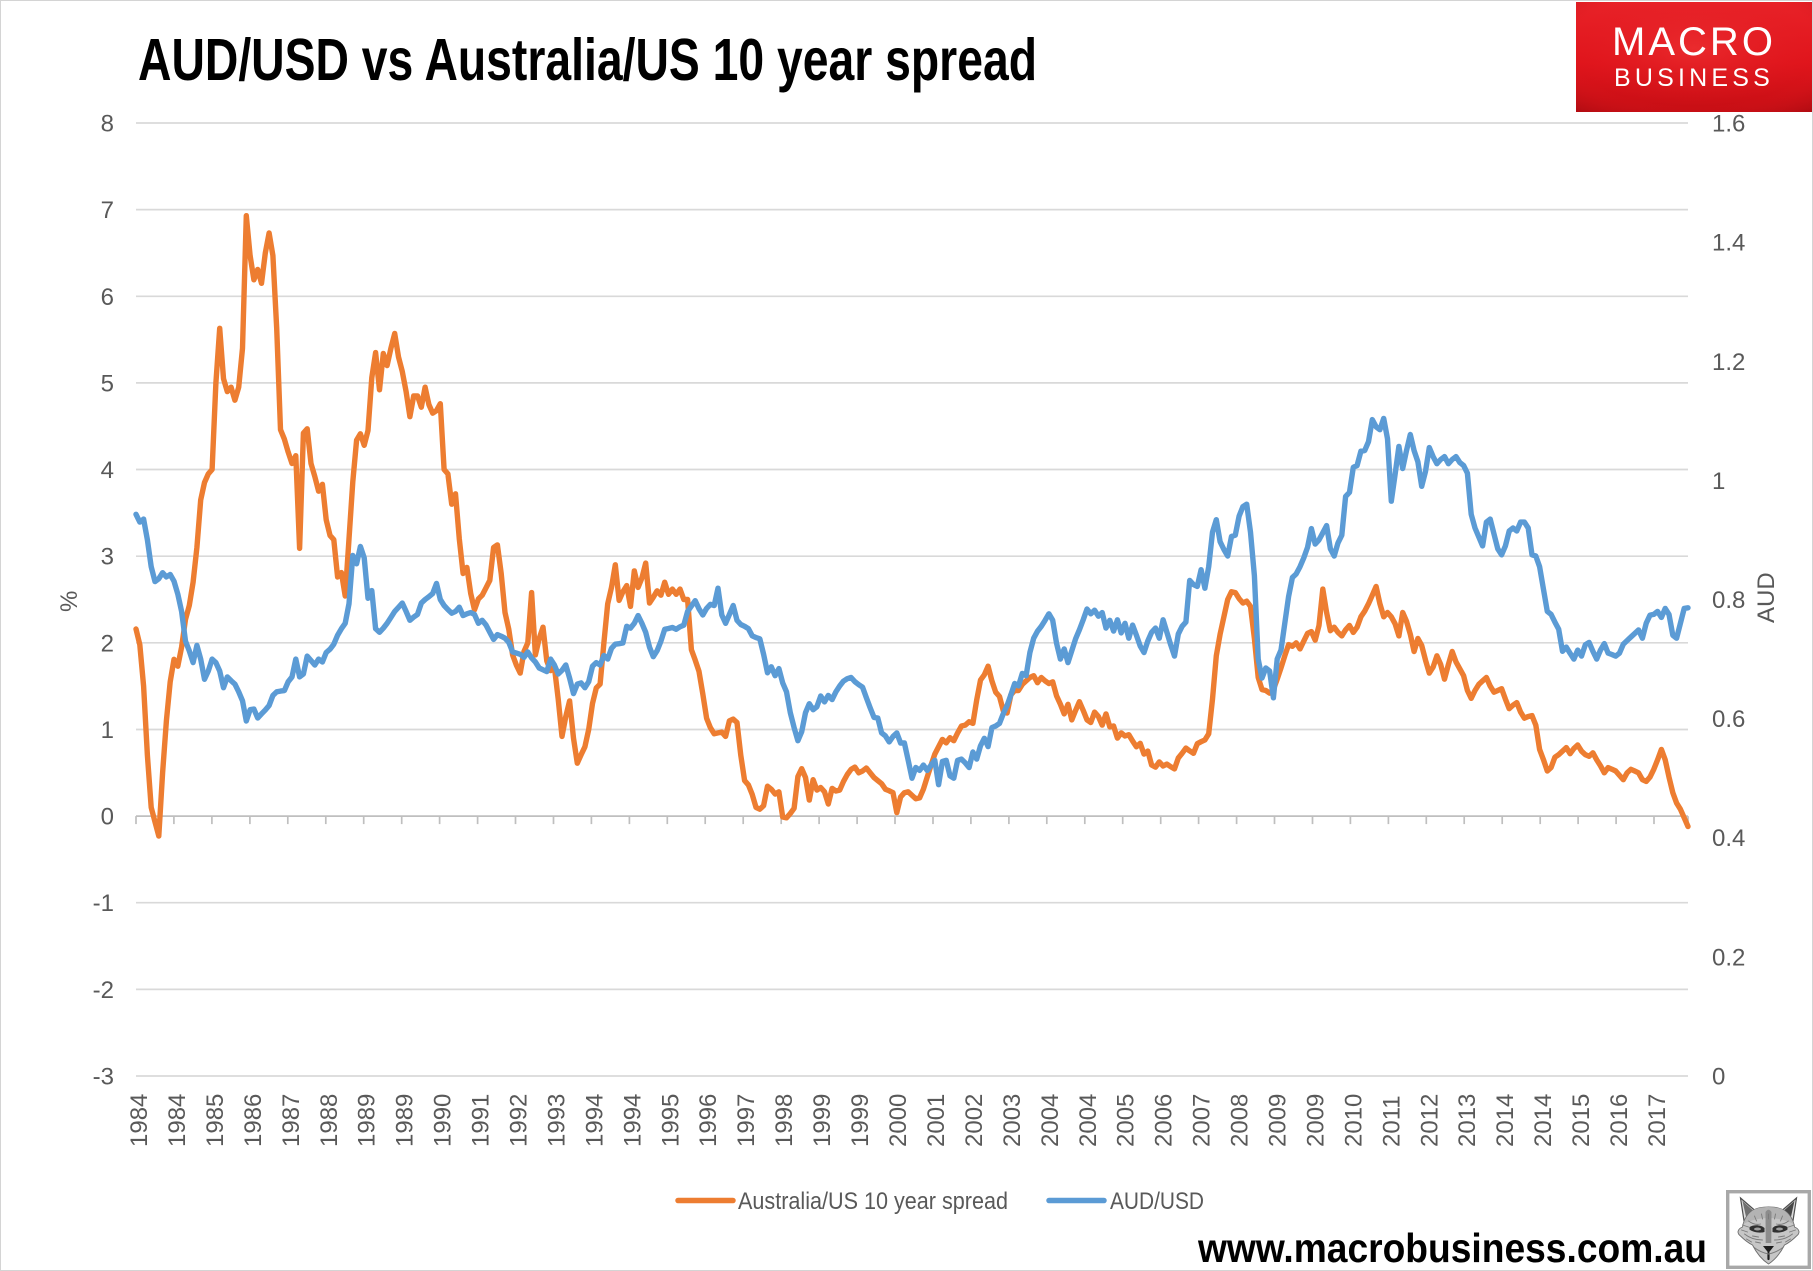 This screenshot has height=1271, width=1813. What do you see at coordinates (215, 1120) in the screenshot?
I see `svg-text: 1985` at bounding box center [215, 1120].